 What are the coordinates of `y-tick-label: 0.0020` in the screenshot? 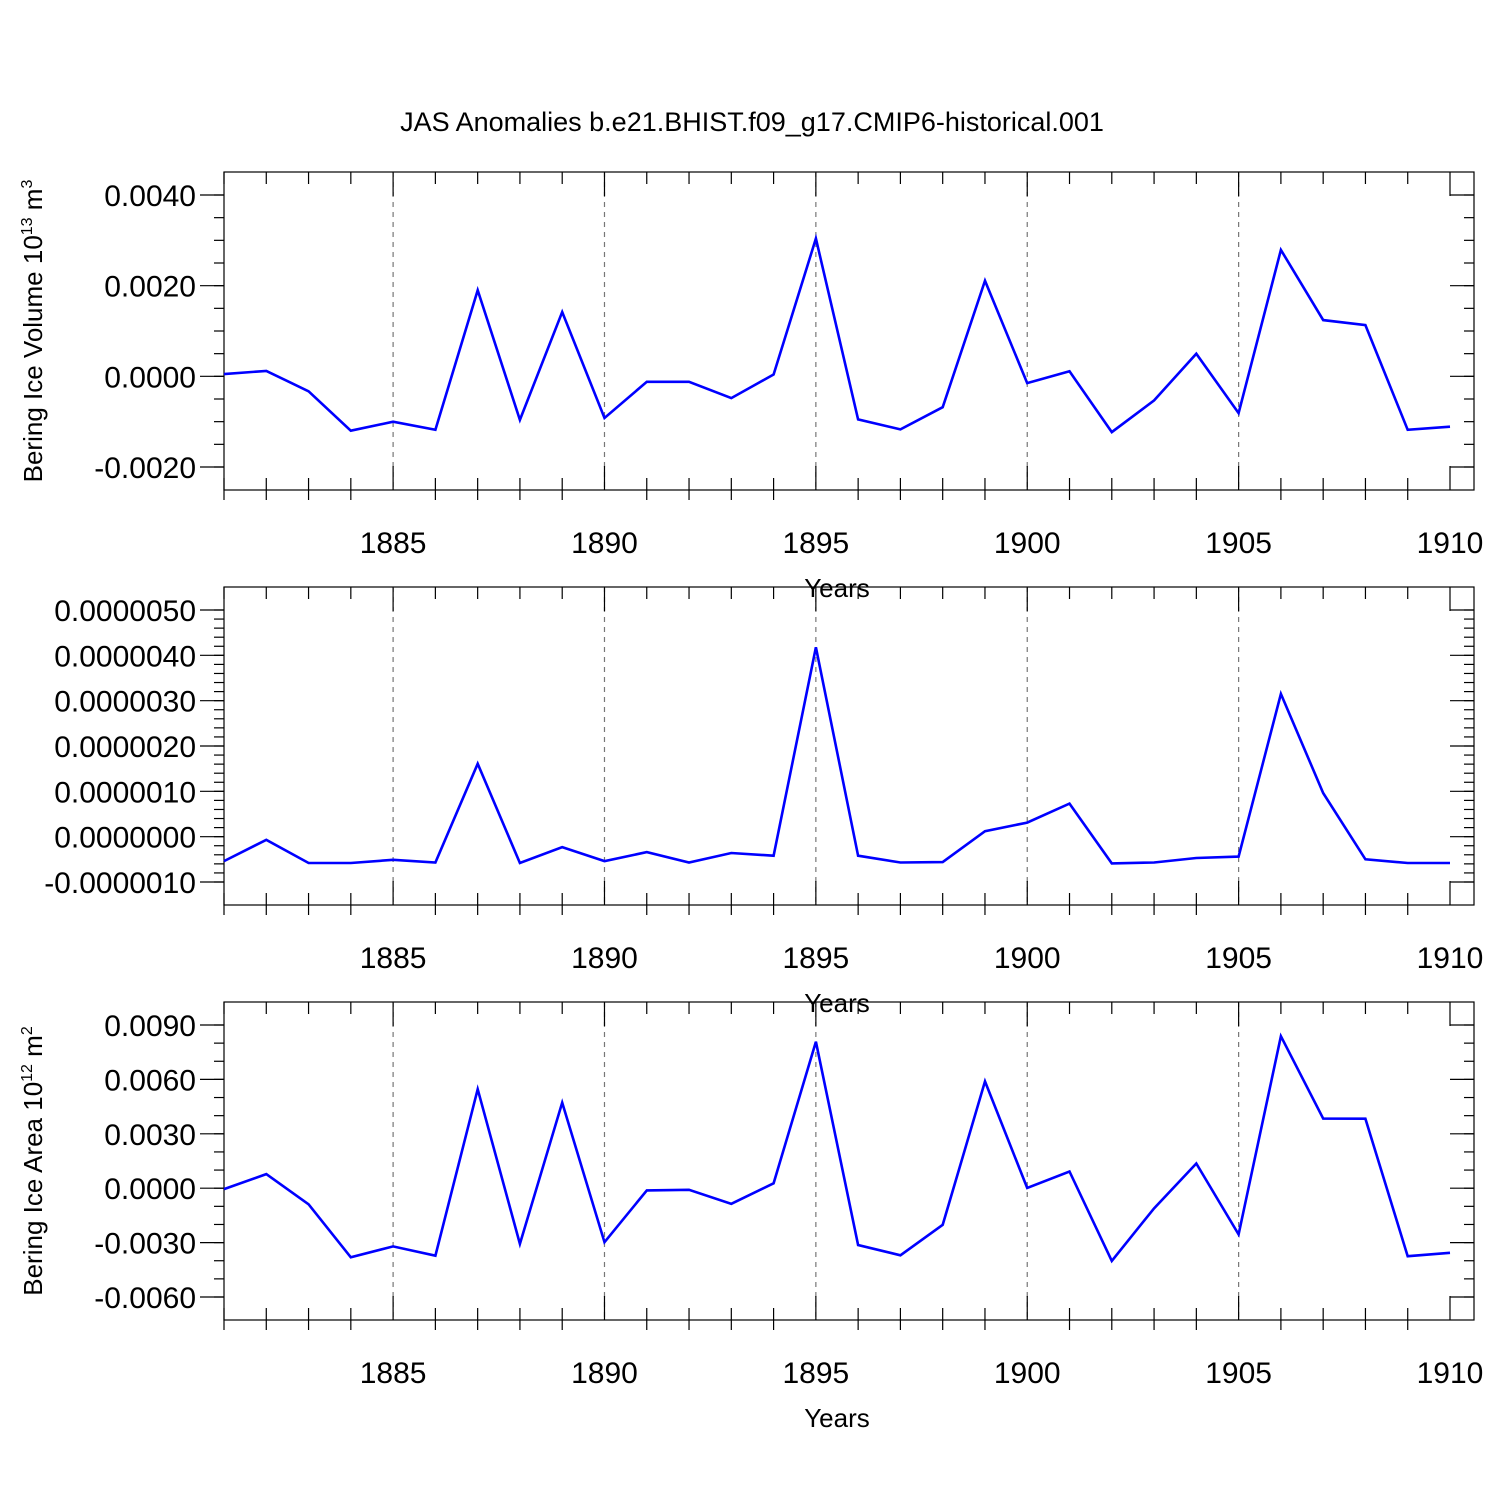 It's located at (150, 287).